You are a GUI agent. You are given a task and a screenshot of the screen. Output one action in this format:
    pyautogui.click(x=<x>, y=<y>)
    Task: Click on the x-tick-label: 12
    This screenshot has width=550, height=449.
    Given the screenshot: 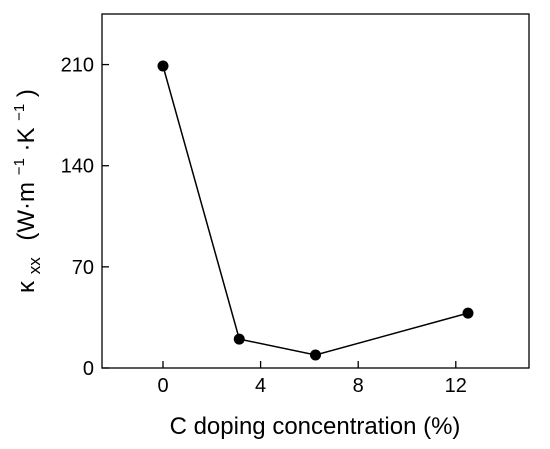 What is the action you would take?
    pyautogui.click(x=456, y=386)
    